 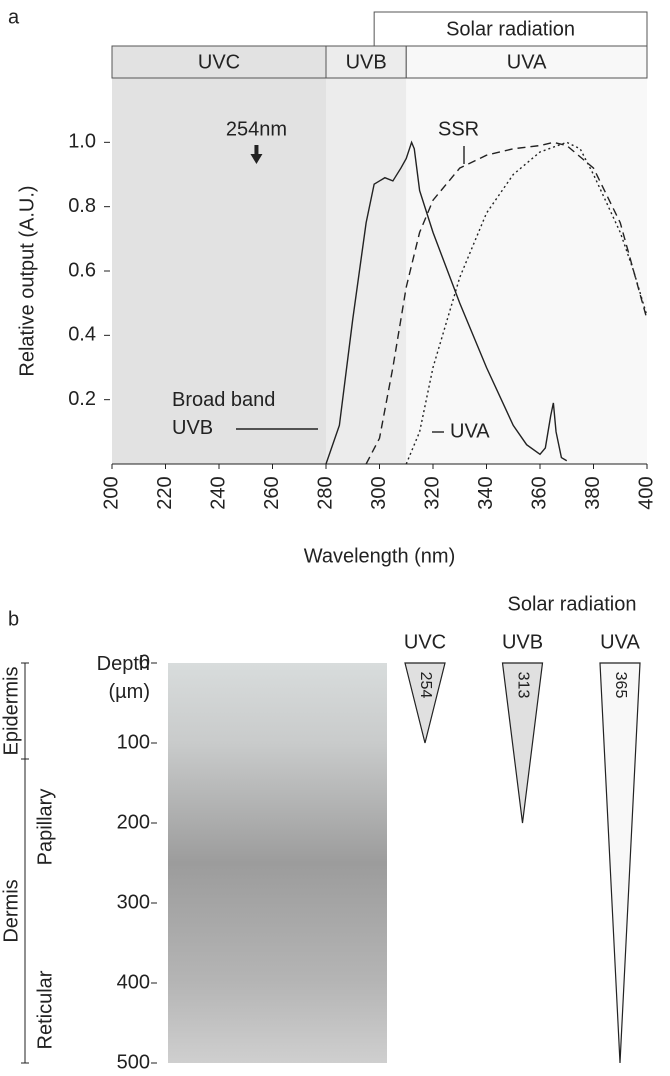 I want to click on y-tick-label: 1.0, so click(x=82, y=142).